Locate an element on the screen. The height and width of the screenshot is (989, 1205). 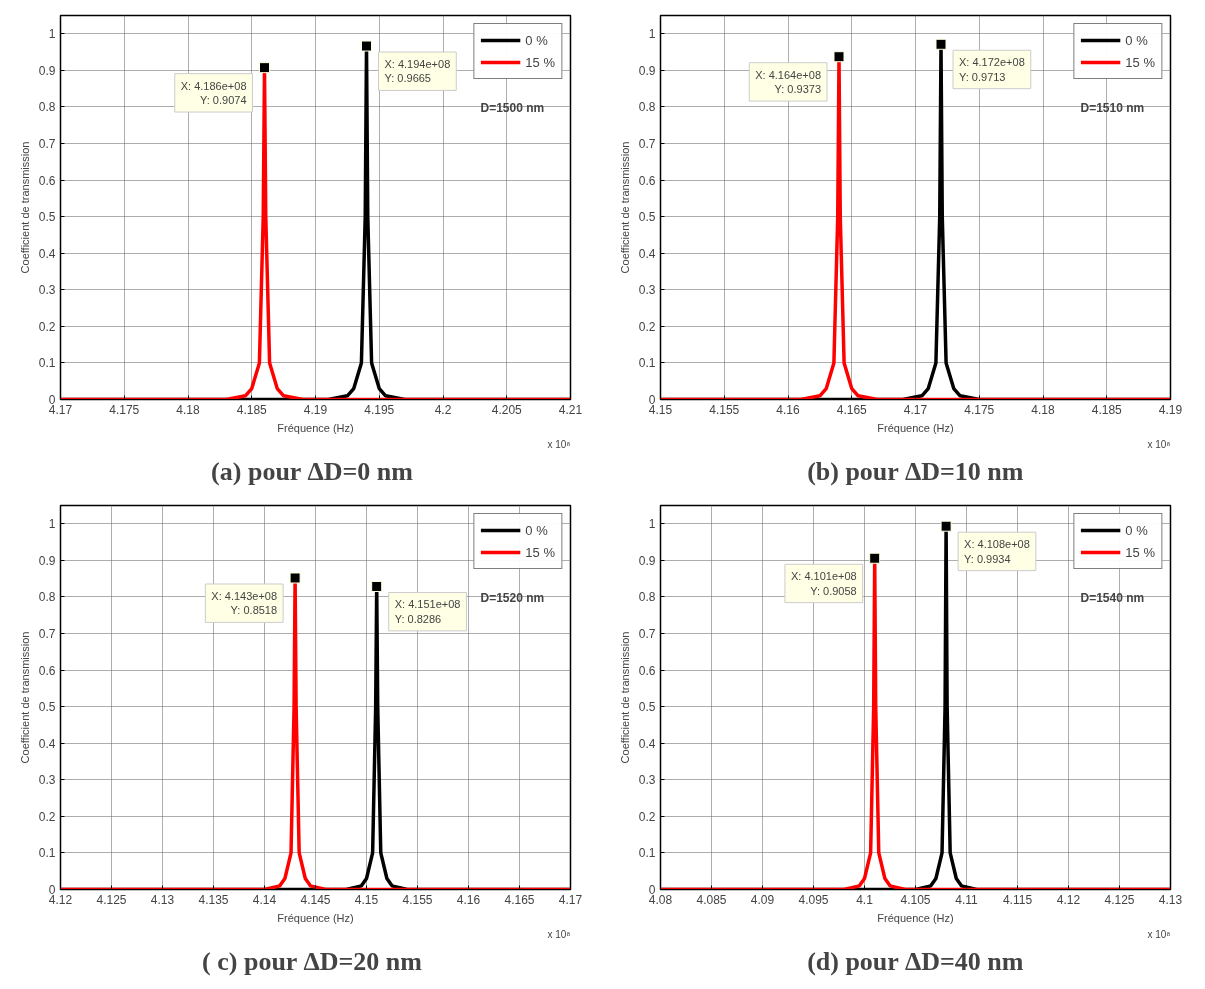
annotation: X: 4.186e+08 Y: 0.9074 is located at coordinates (213, 93).